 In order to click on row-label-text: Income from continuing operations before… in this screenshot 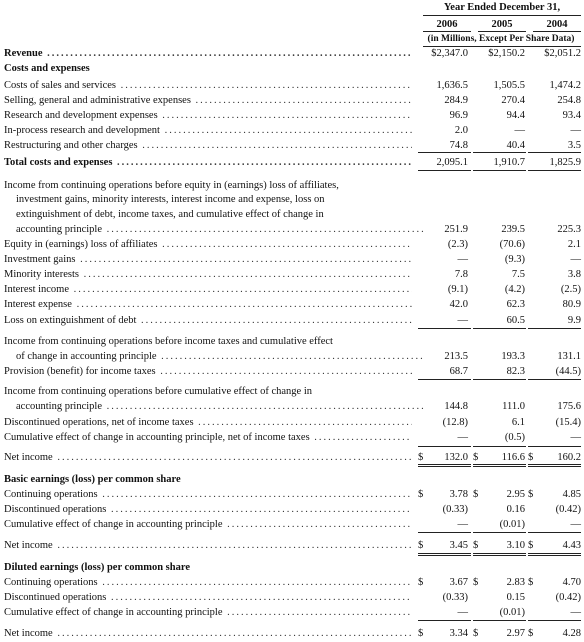, I will do `click(158, 391)`.